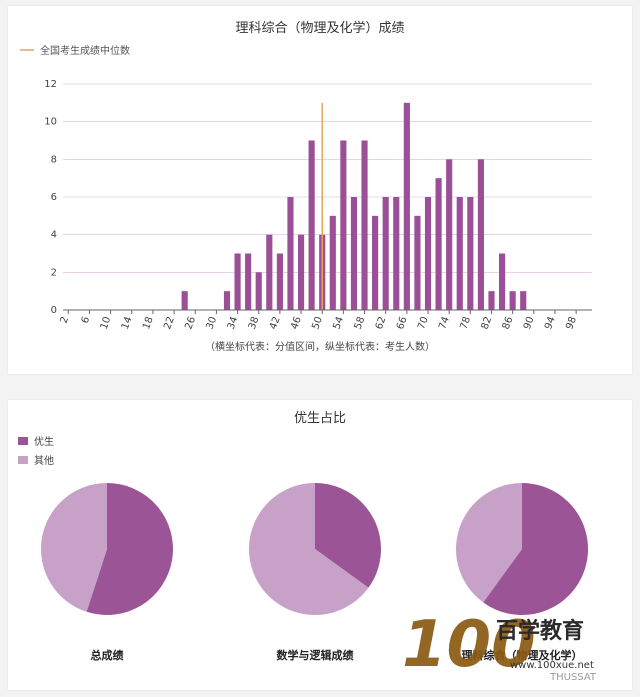 The height and width of the screenshot is (697, 640). Describe the element at coordinates (23, 460) in the screenshot. I see `legend-swatch-other` at that location.